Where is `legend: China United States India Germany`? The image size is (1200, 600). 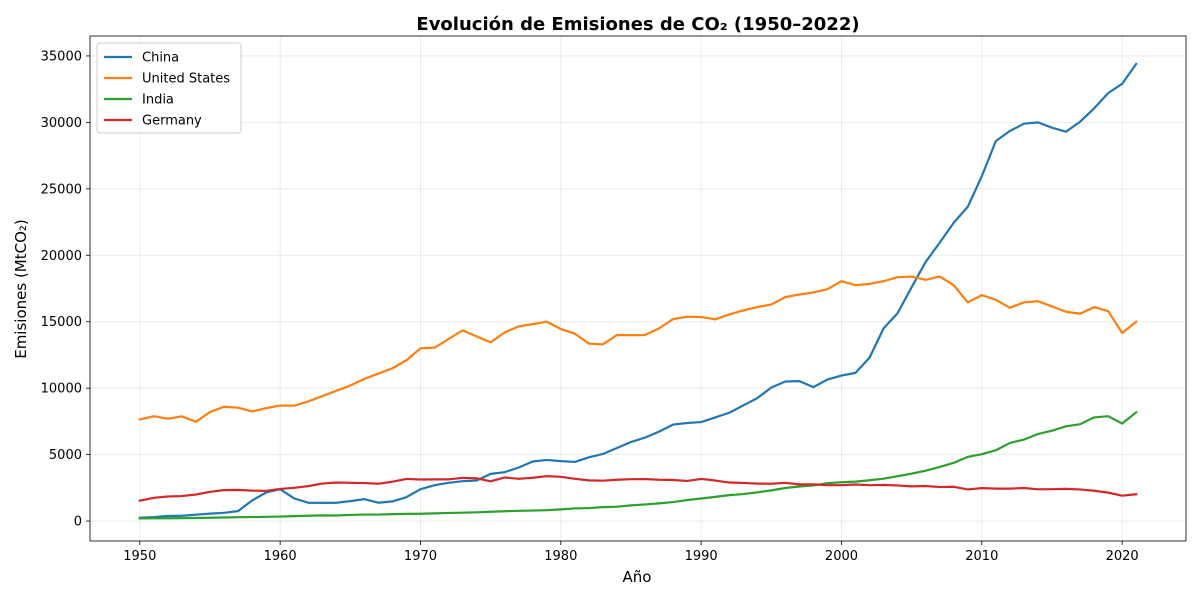 legend: China United States India Germany is located at coordinates (169, 88).